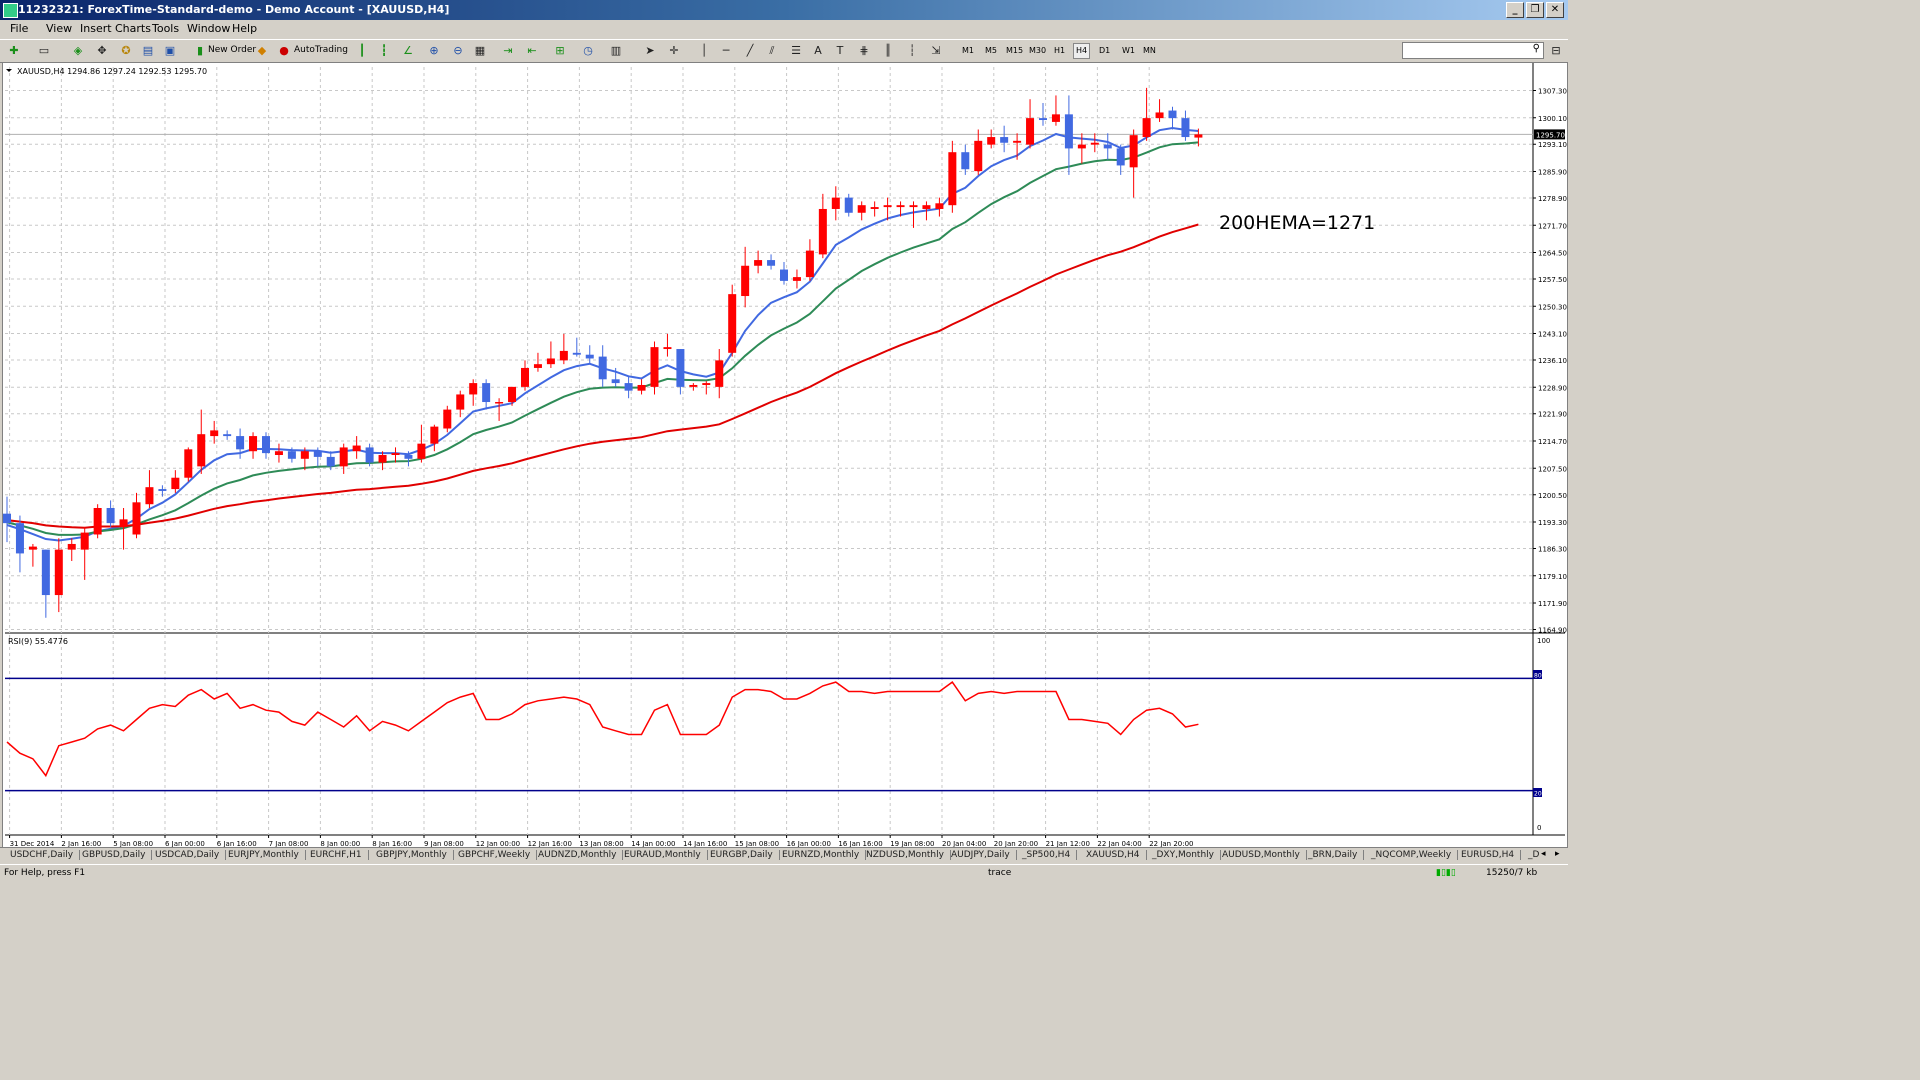 The width and height of the screenshot is (1920, 1080). Describe the element at coordinates (96, 28) in the screenshot. I see `menu-insert: Insert` at that location.